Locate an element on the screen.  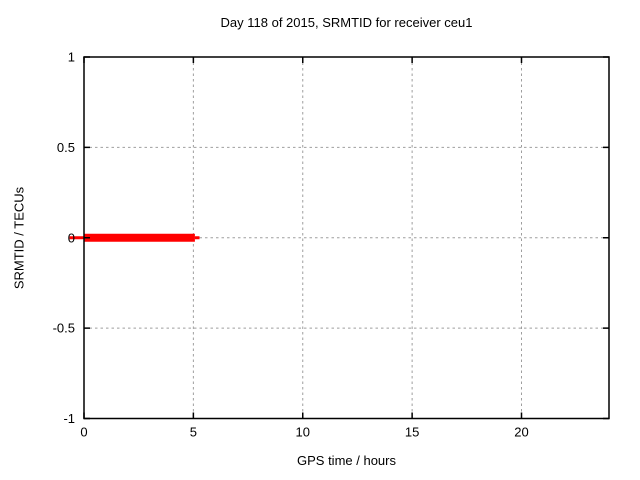
y-tick-label: 1 is located at coordinates (71, 57).